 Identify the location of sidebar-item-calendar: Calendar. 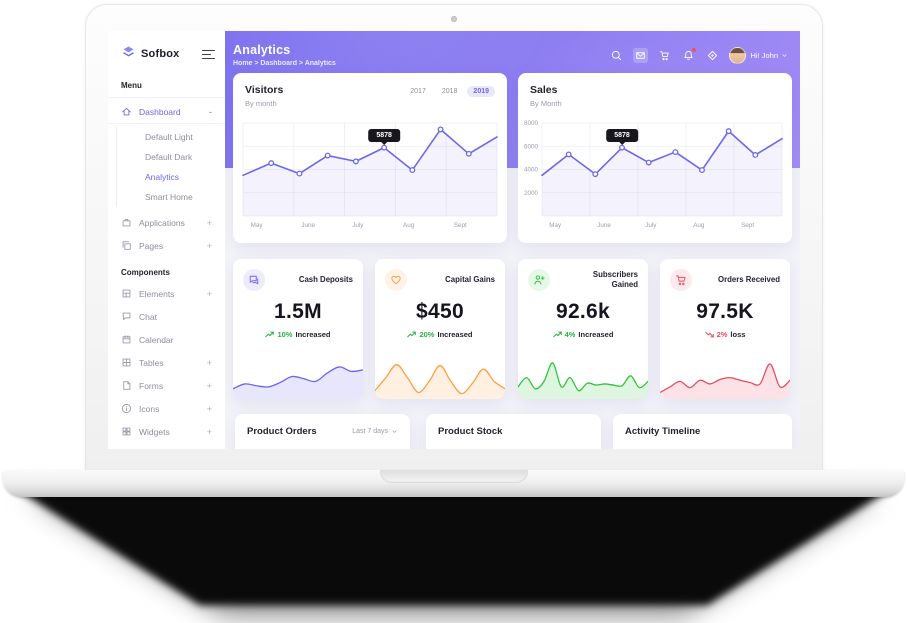
(166, 339).